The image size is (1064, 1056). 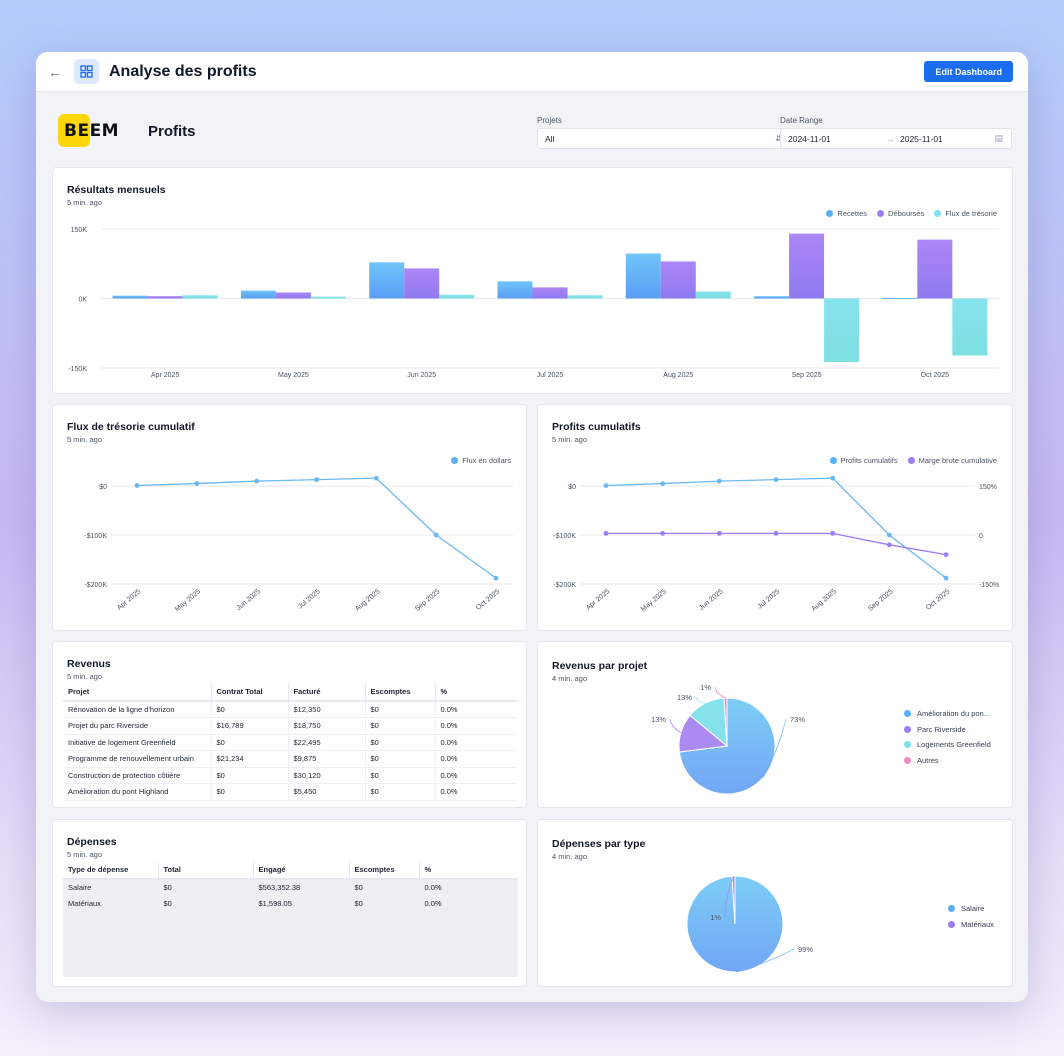 What do you see at coordinates (309, 599) in the screenshot?
I see `x-tick-label: Jul 2025` at bounding box center [309, 599].